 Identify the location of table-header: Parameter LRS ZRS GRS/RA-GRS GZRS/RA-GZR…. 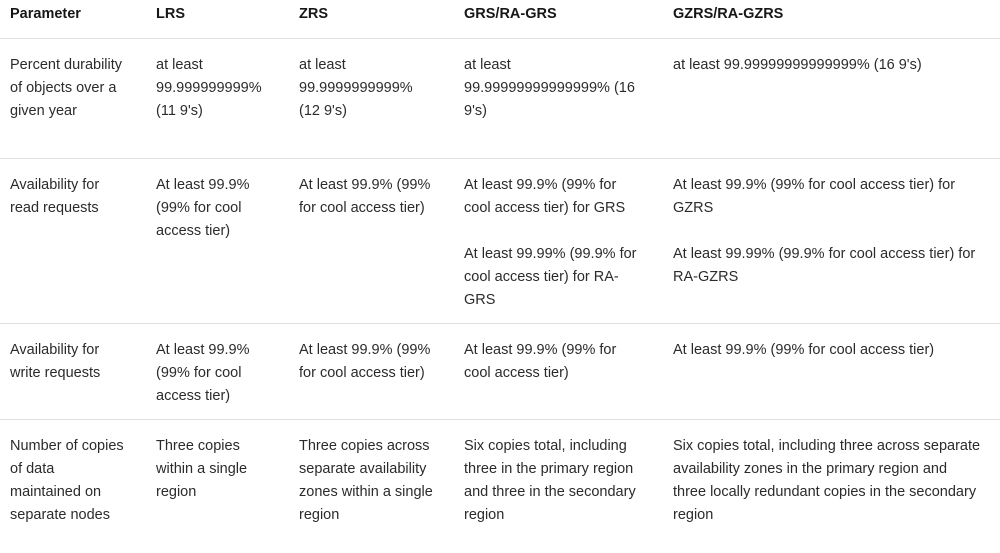
(500, 19).